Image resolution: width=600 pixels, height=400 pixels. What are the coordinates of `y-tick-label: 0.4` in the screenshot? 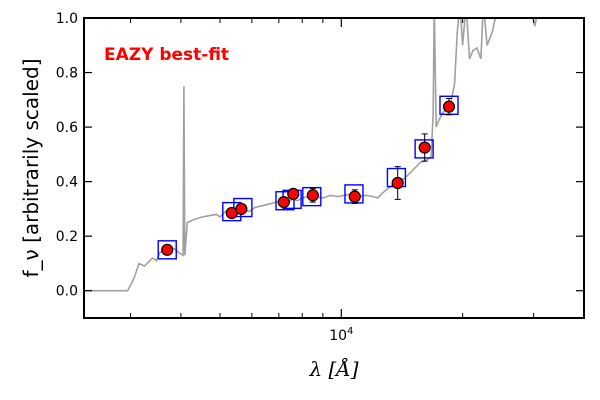 It's located at (67, 183).